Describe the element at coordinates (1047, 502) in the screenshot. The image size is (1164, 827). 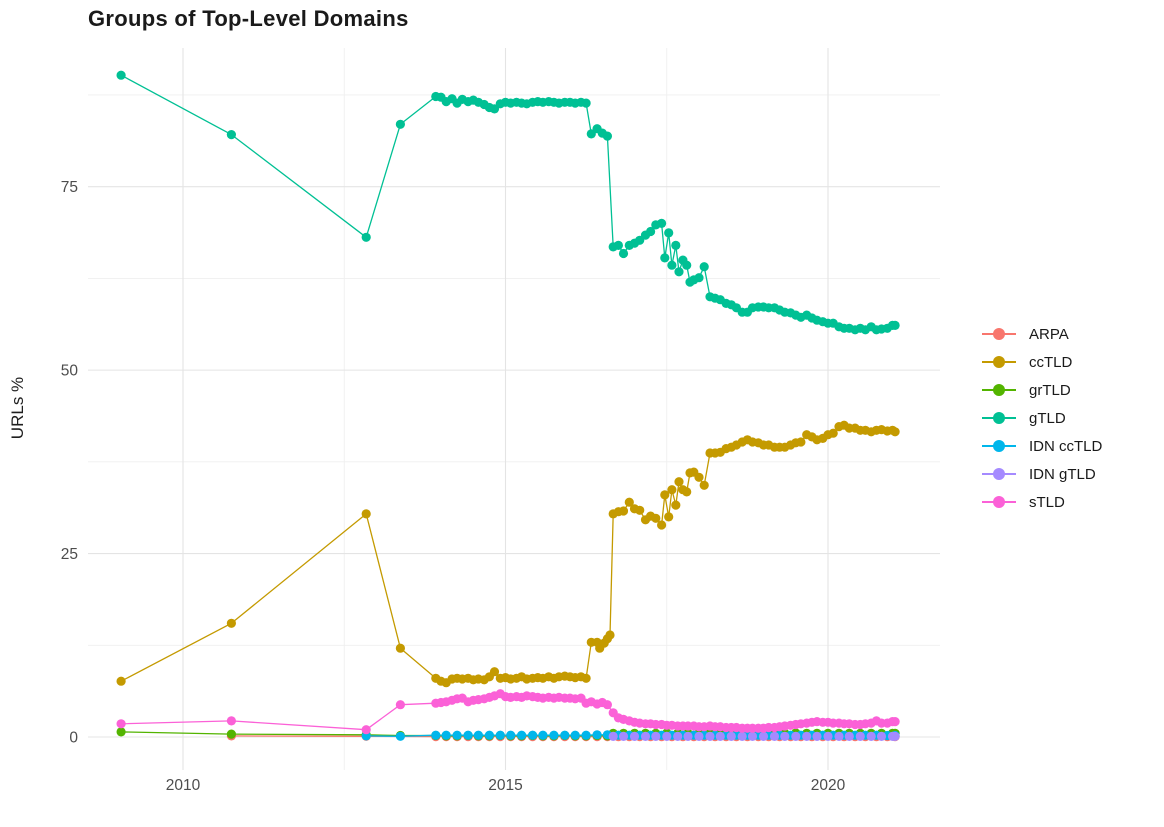
I see `legend-label: sTLD` at that location.